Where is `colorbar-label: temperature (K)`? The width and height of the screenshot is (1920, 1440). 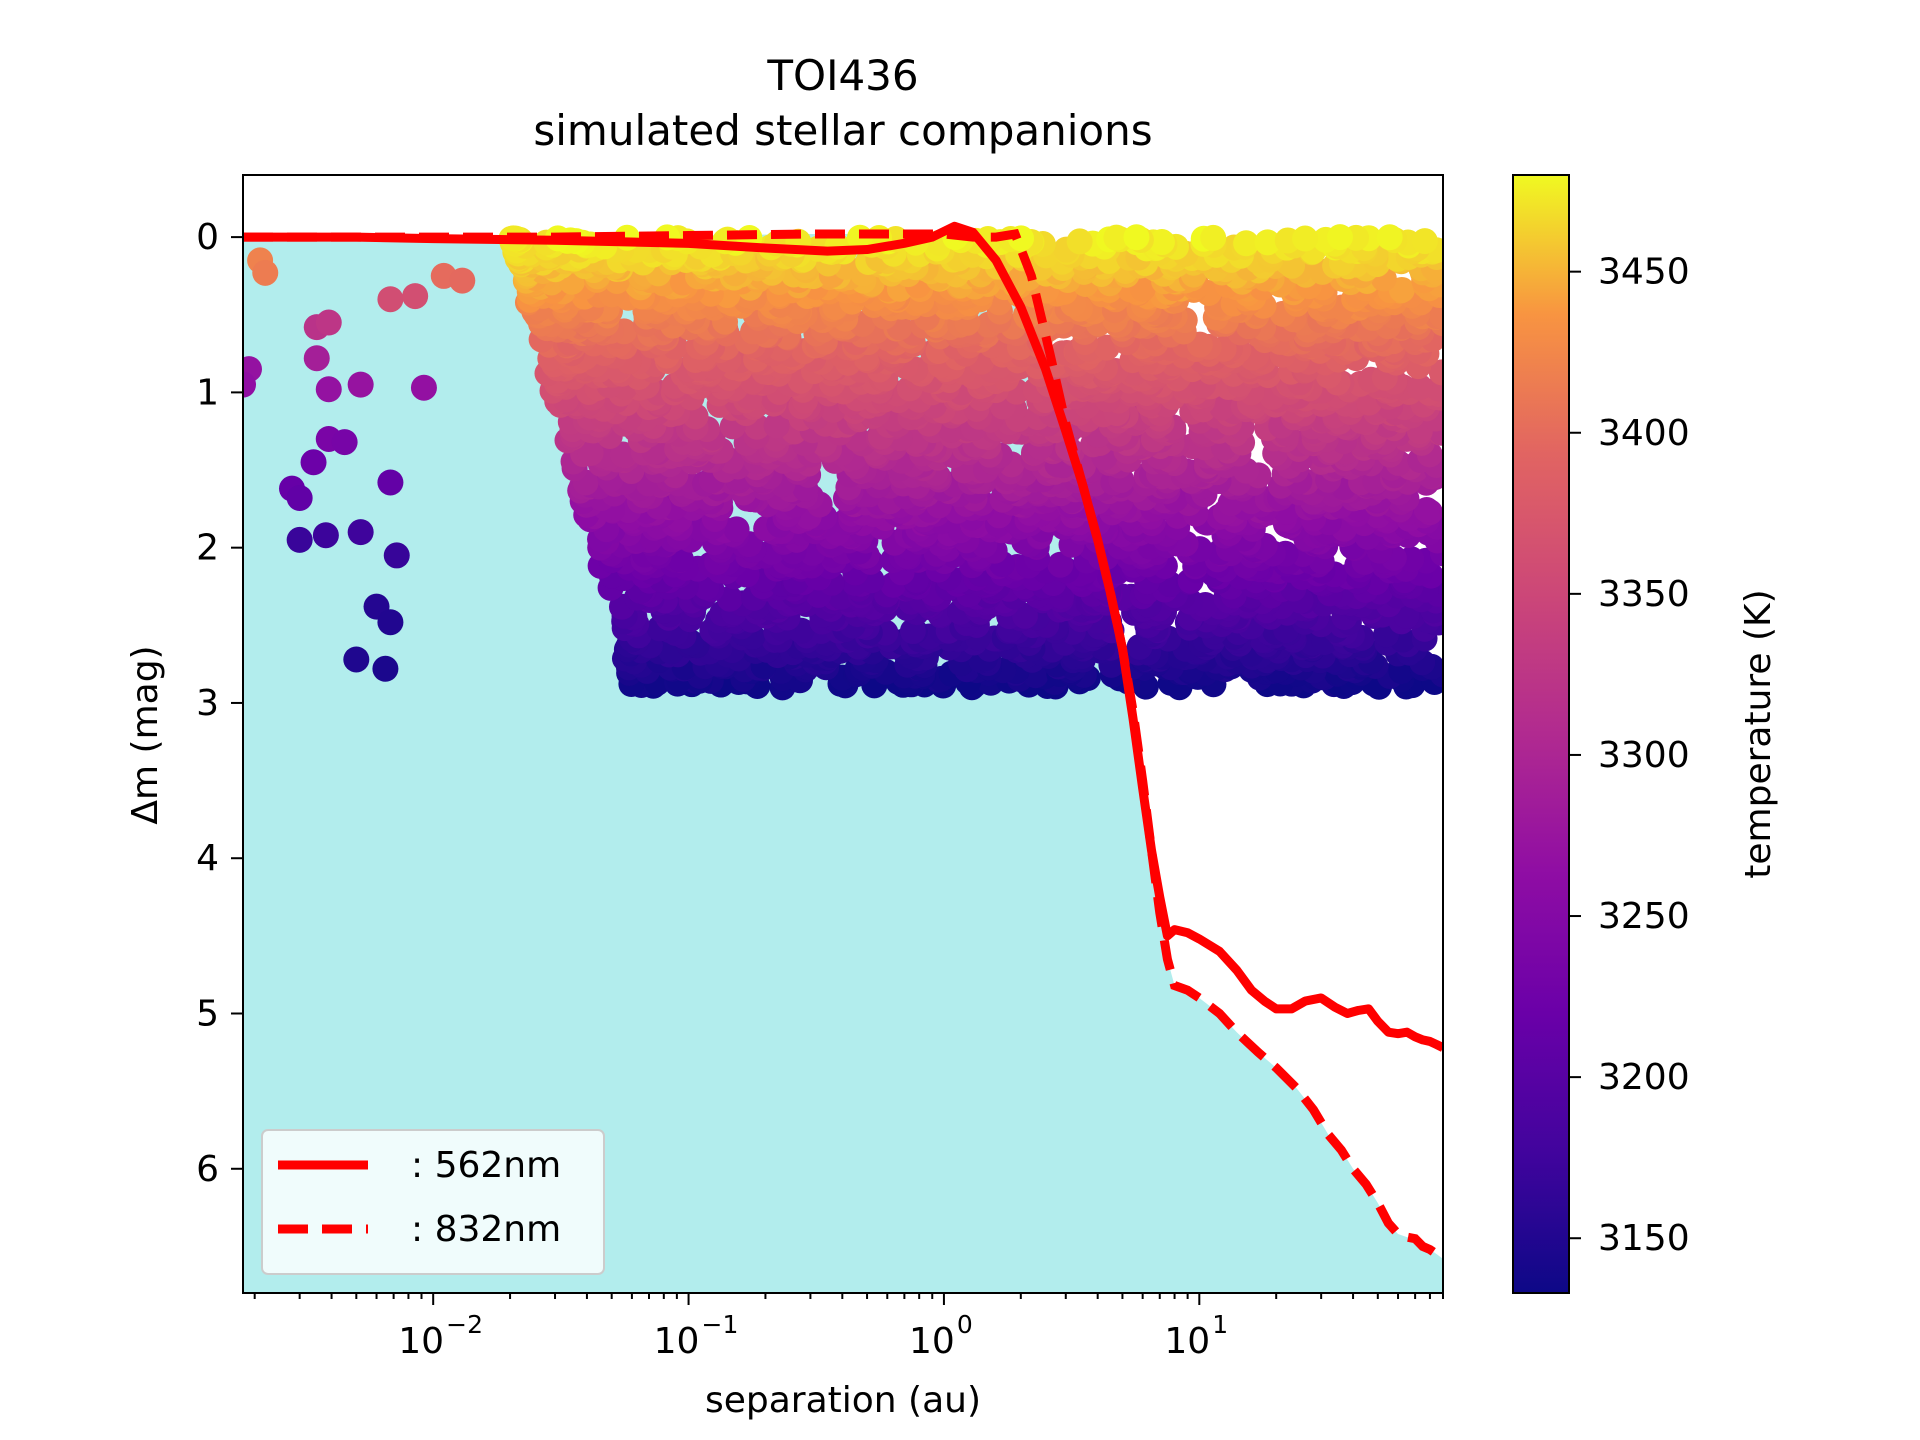 colorbar-label: temperature (K) is located at coordinates (1758, 733).